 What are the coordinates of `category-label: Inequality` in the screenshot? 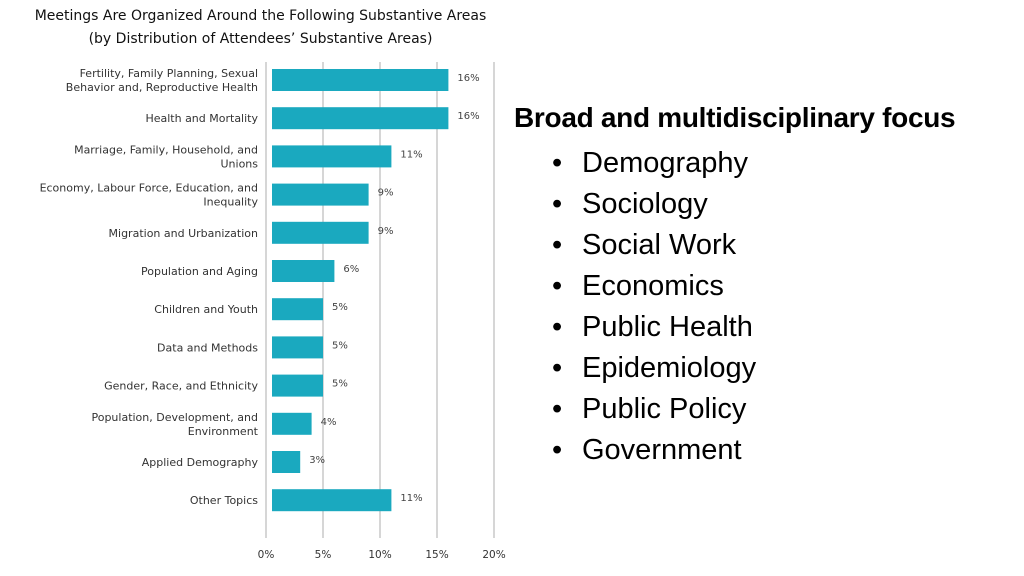 It's located at (230, 202).